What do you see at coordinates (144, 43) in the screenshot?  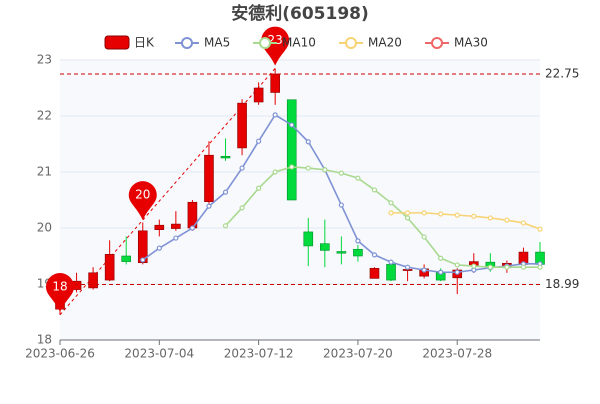 I see `legend-label: 日K` at bounding box center [144, 43].